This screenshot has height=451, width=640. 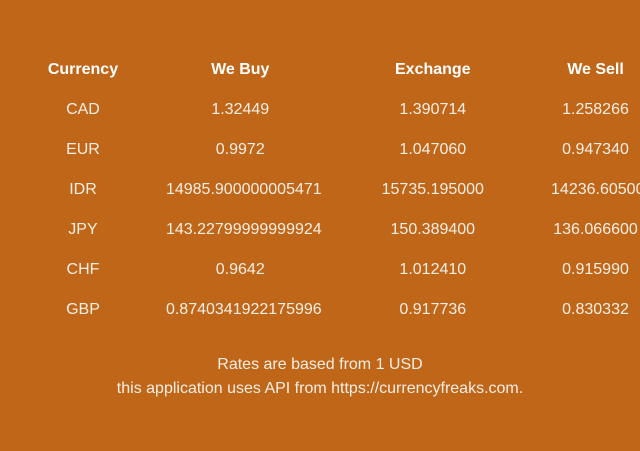 What do you see at coordinates (595, 69) in the screenshot?
I see `header-we-sell: We Sell` at bounding box center [595, 69].